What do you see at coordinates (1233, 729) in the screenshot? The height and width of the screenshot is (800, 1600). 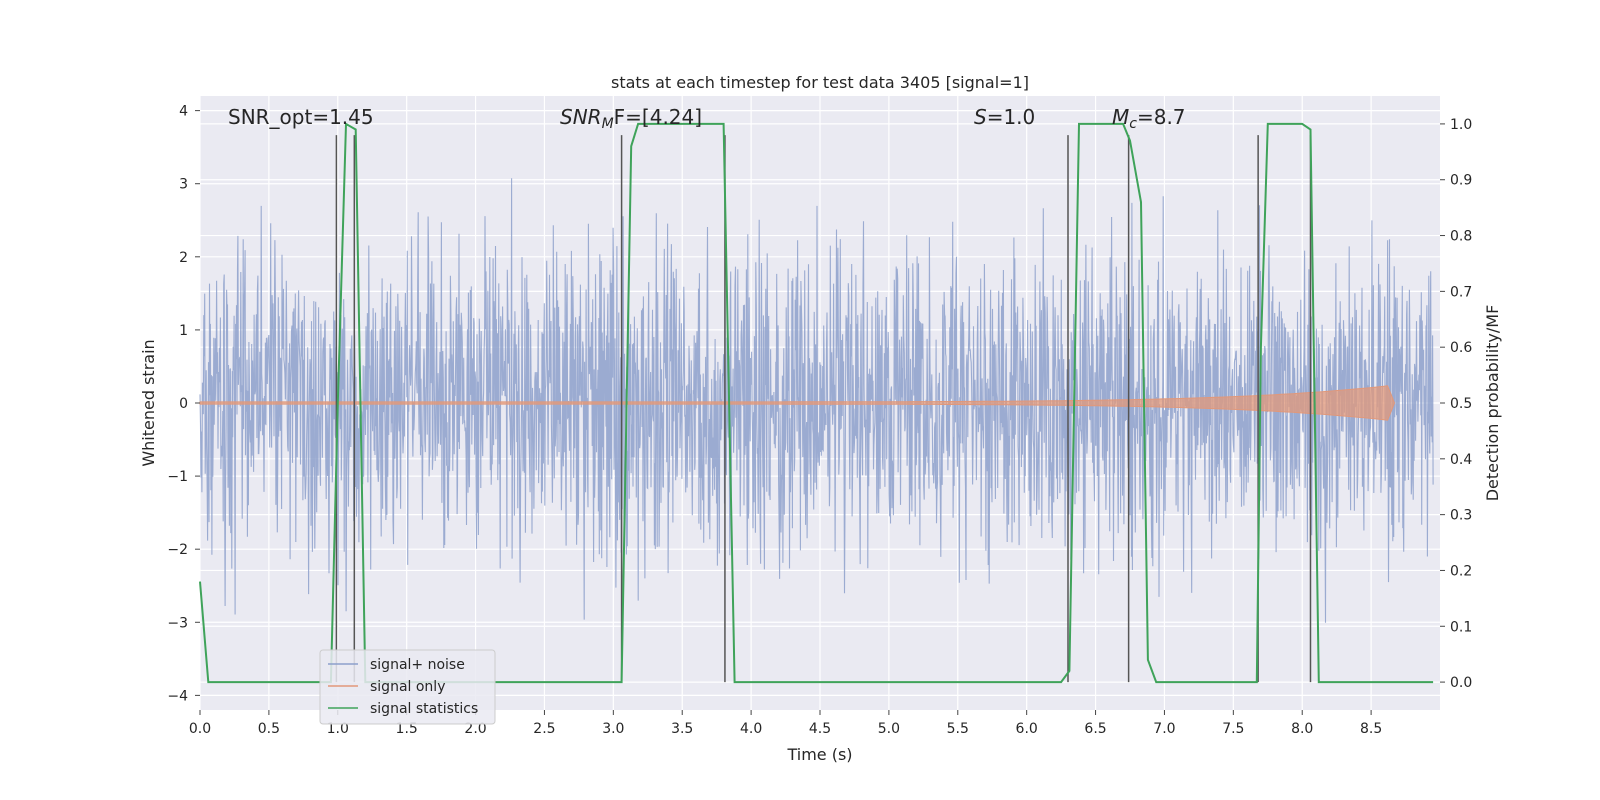 I see `x-tick-label: 7.5` at bounding box center [1233, 729].